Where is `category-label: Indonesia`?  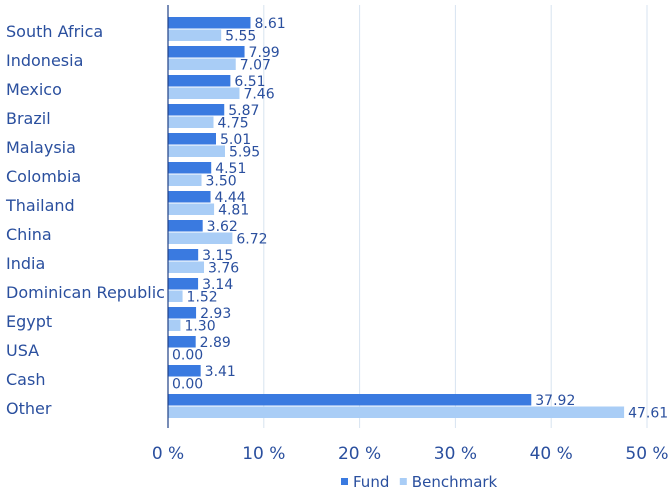 category-label: Indonesia is located at coordinates (44, 60).